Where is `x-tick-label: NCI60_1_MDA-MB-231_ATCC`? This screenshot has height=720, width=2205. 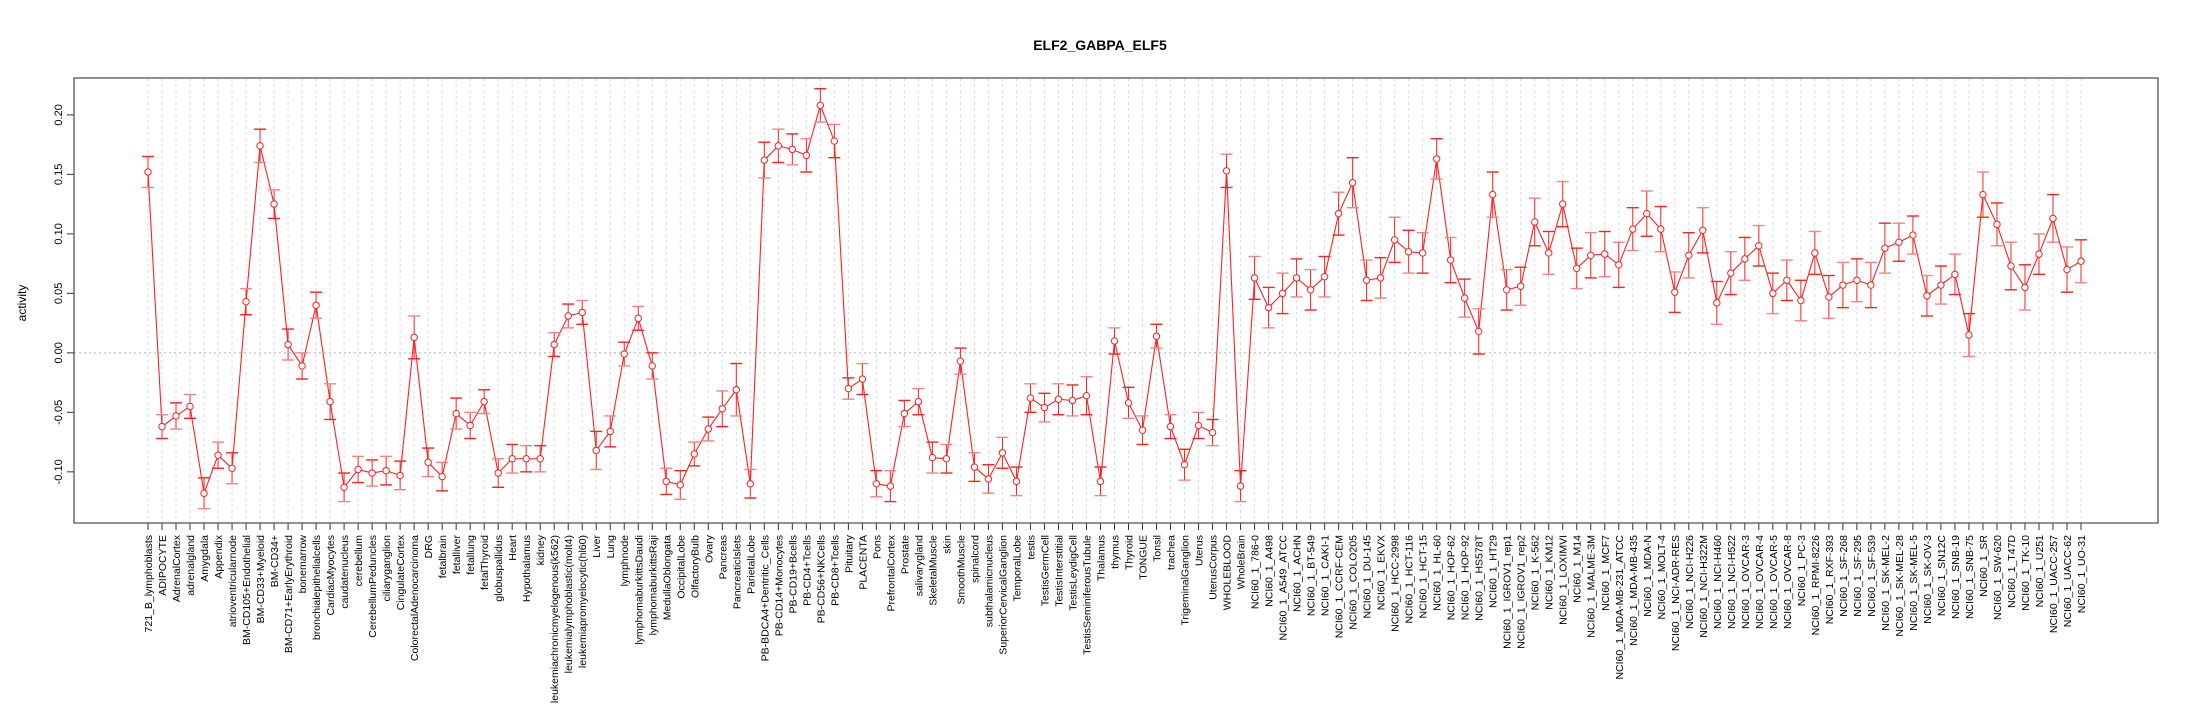 x-tick-label: NCI60_1_MDA-MB-231_ATCC is located at coordinates (1620, 607).